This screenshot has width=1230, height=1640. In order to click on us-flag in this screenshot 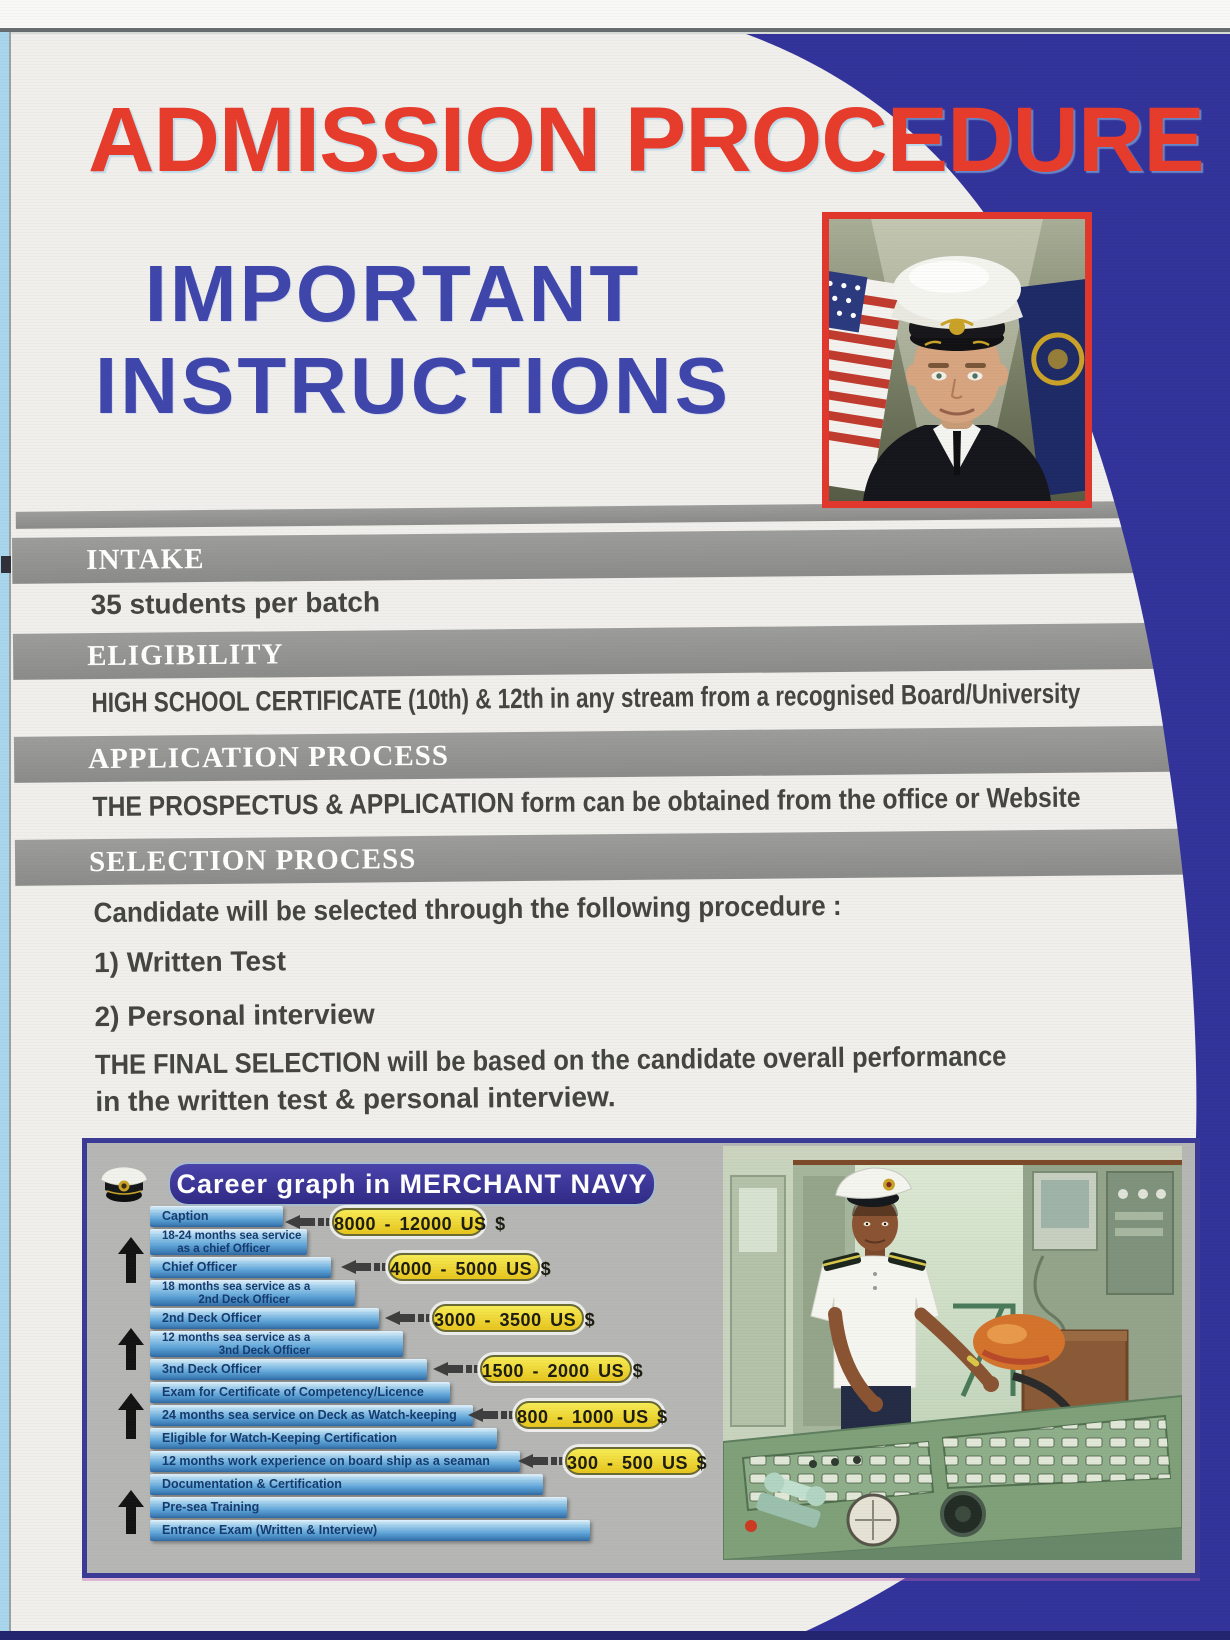, I will do `click(867, 381)`.